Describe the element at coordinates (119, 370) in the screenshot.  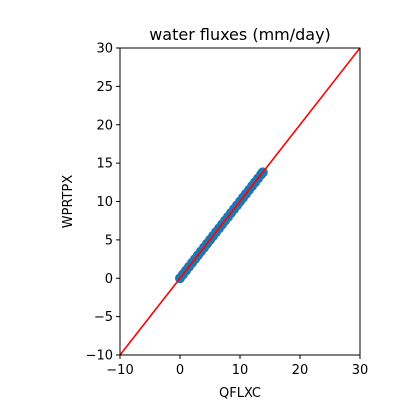
I see `x-tick-label: −10` at that location.